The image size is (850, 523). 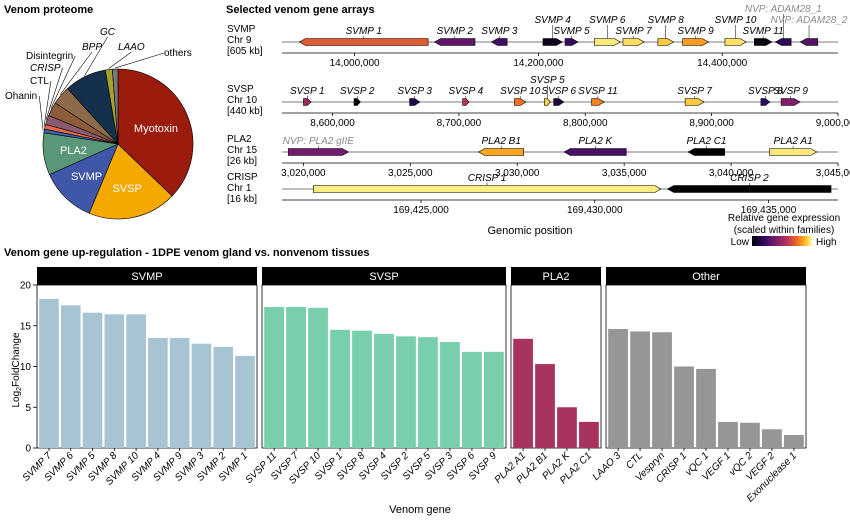 I want to click on gene-label-svsp-9: SVSP 9, so click(x=790, y=91).